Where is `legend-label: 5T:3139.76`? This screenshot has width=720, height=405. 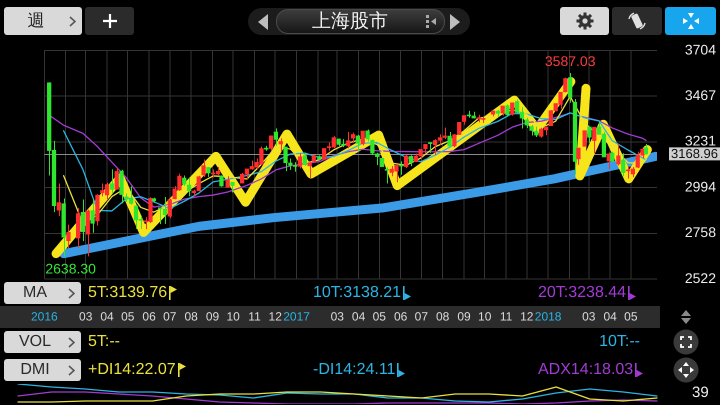
legend-label: 5T:3139.76 is located at coordinates (128, 293).